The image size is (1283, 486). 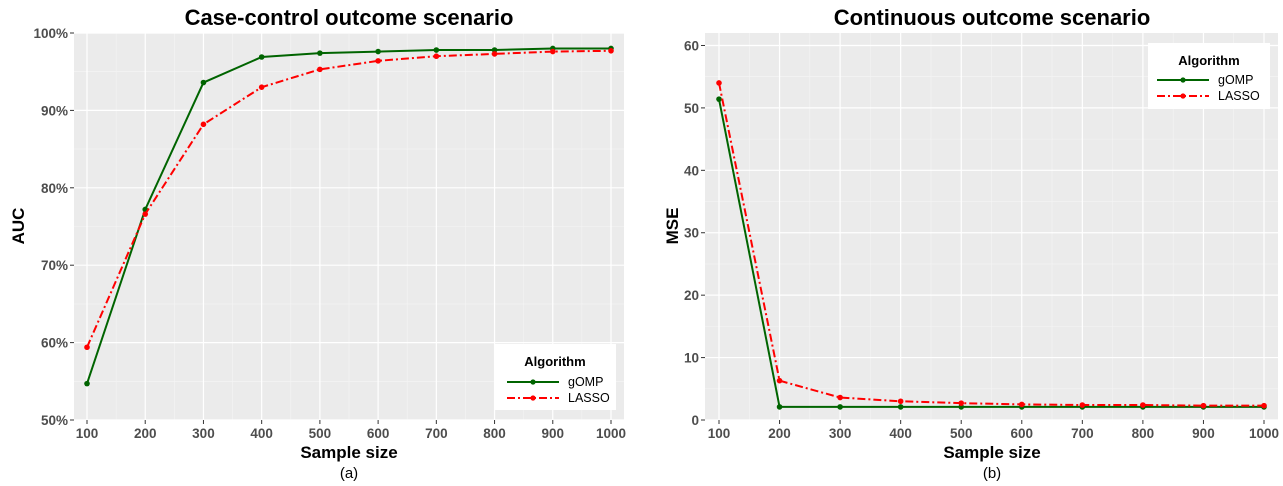 What do you see at coordinates (672, 226) in the screenshot?
I see `chart-b-y-axis-title: MSE` at bounding box center [672, 226].